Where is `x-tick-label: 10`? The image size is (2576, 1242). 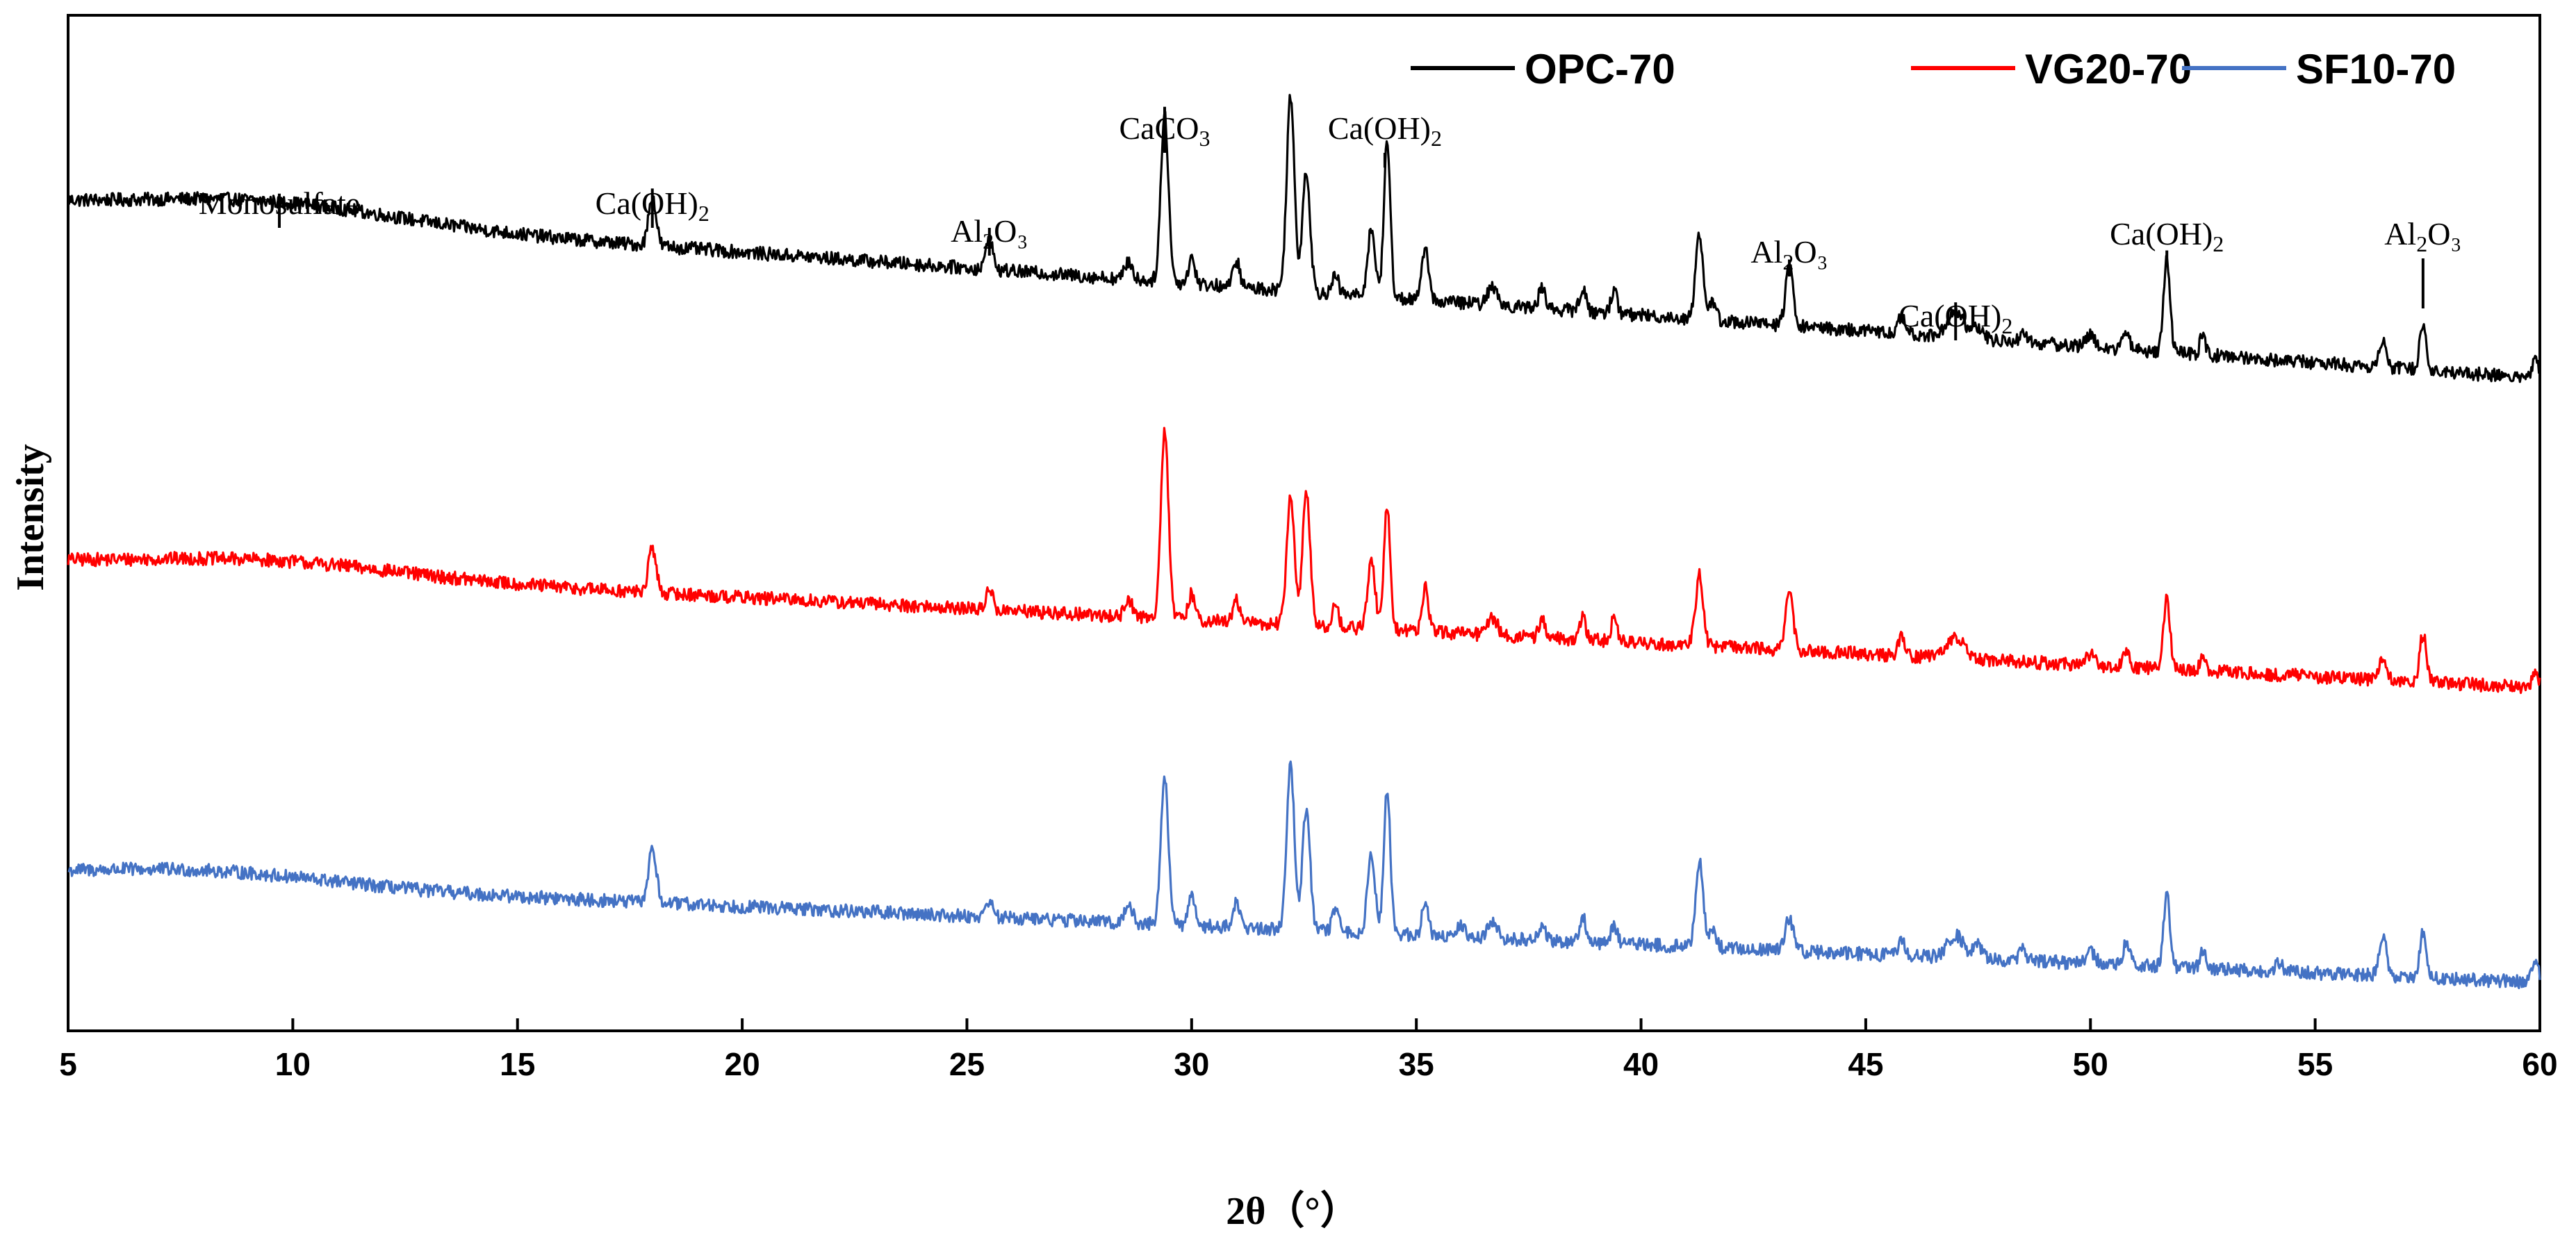
x-tick-label: 10 is located at coordinates (293, 1064).